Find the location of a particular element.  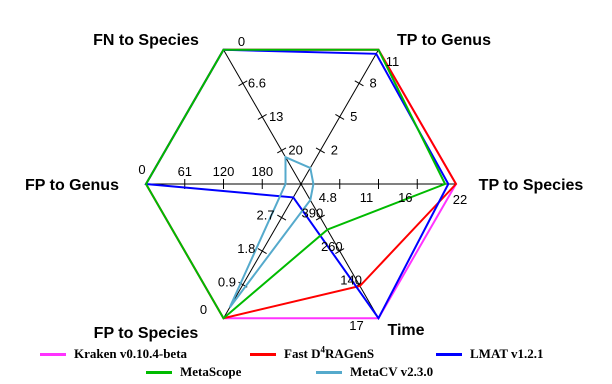

legend-item-lmat: LMAT v1.2.1 is located at coordinates (490, 354).